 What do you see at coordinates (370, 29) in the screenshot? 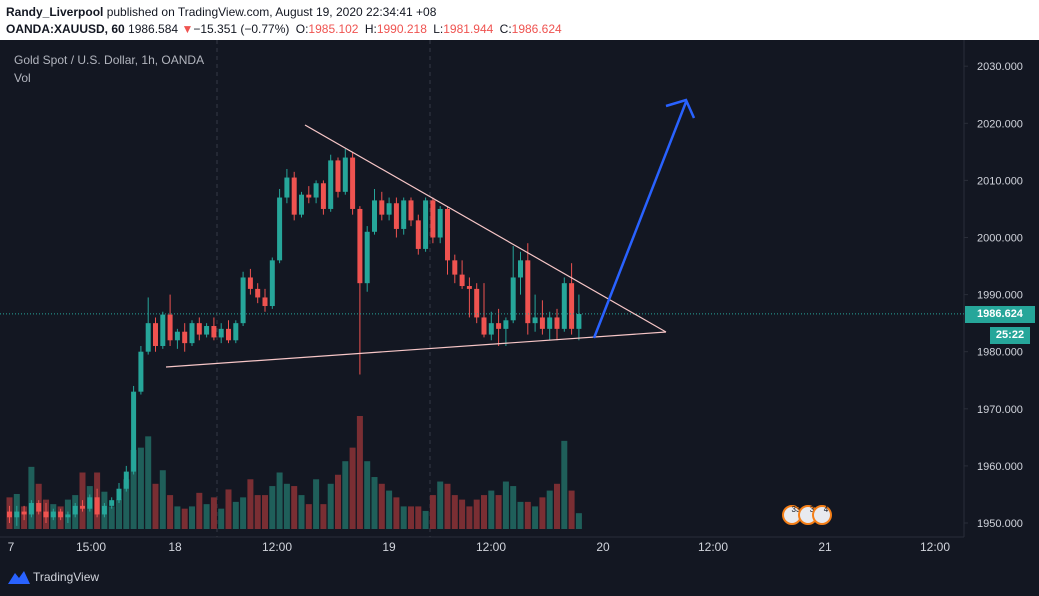
I see `high-label: H:` at bounding box center [370, 29].